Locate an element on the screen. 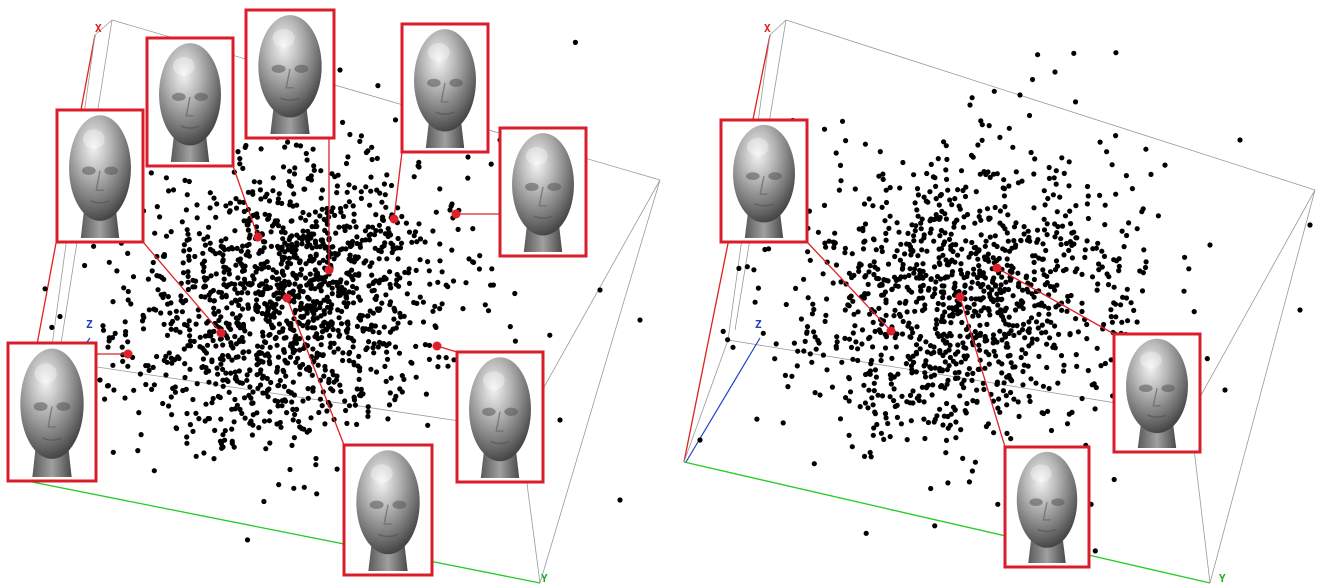 The image size is (1335, 585). highlighted-point is located at coordinates (287, 298).